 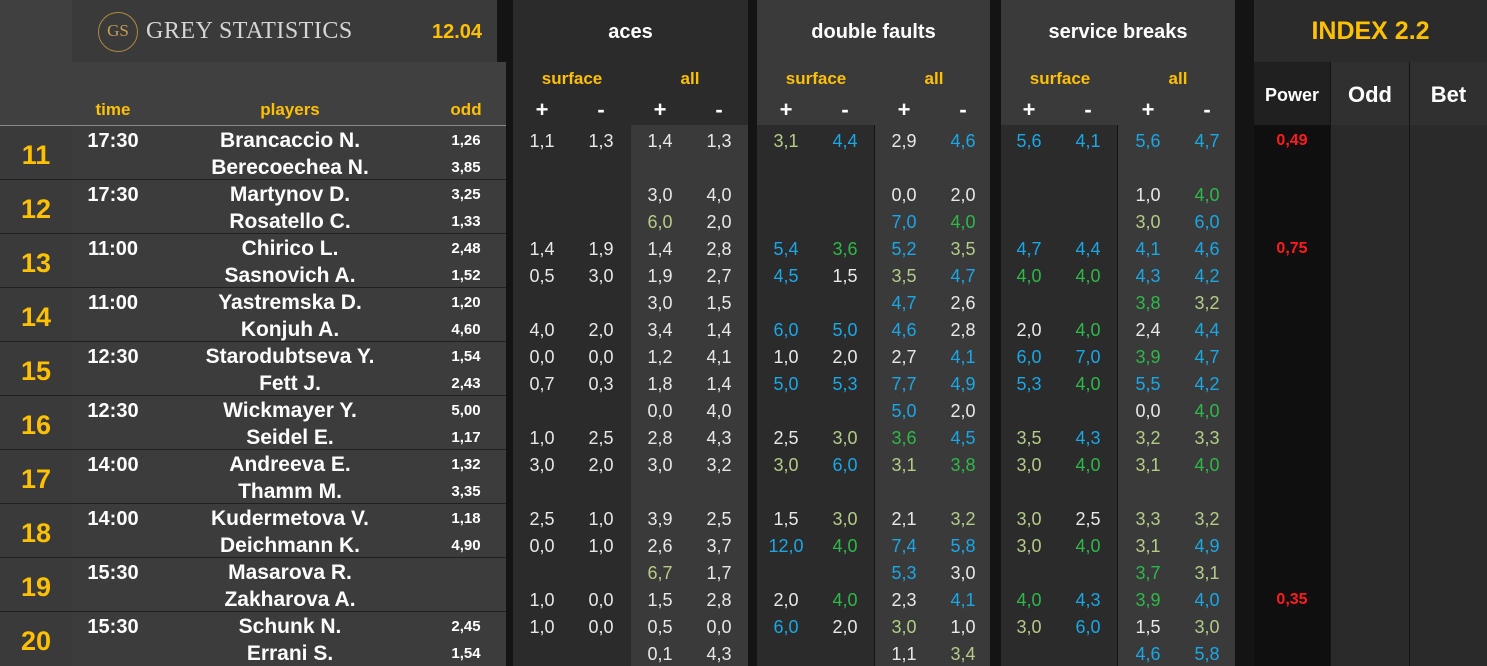 What do you see at coordinates (284, 31) in the screenshot?
I see `brand-bar` at bounding box center [284, 31].